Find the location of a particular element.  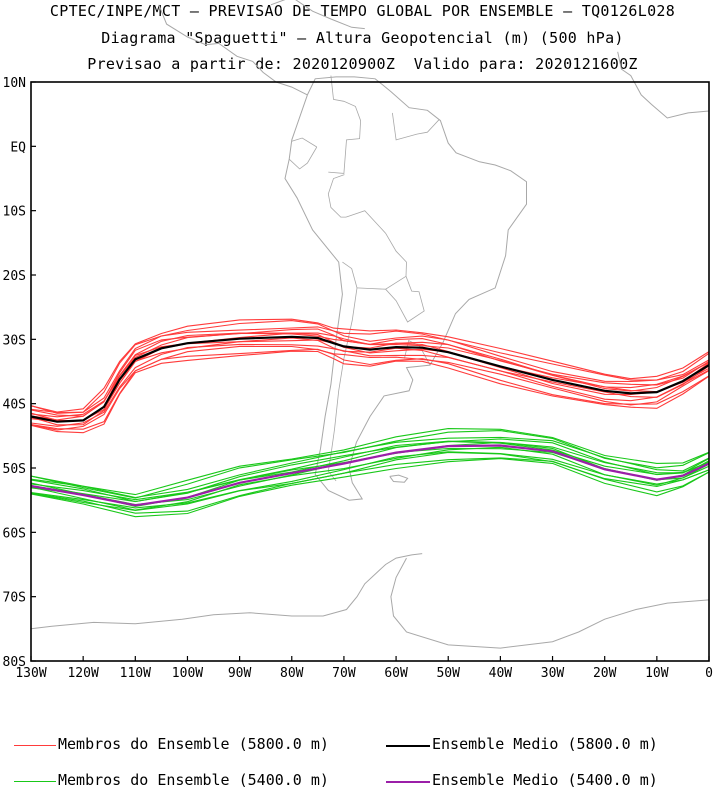

coastline-central-america is located at coordinates (233, 50).